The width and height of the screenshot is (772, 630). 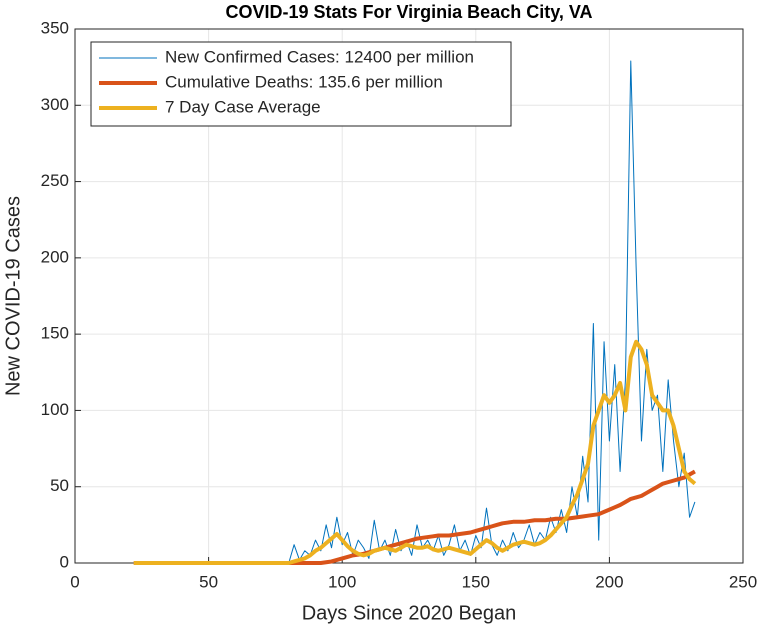 I want to click on data-line, so click(x=414, y=517).